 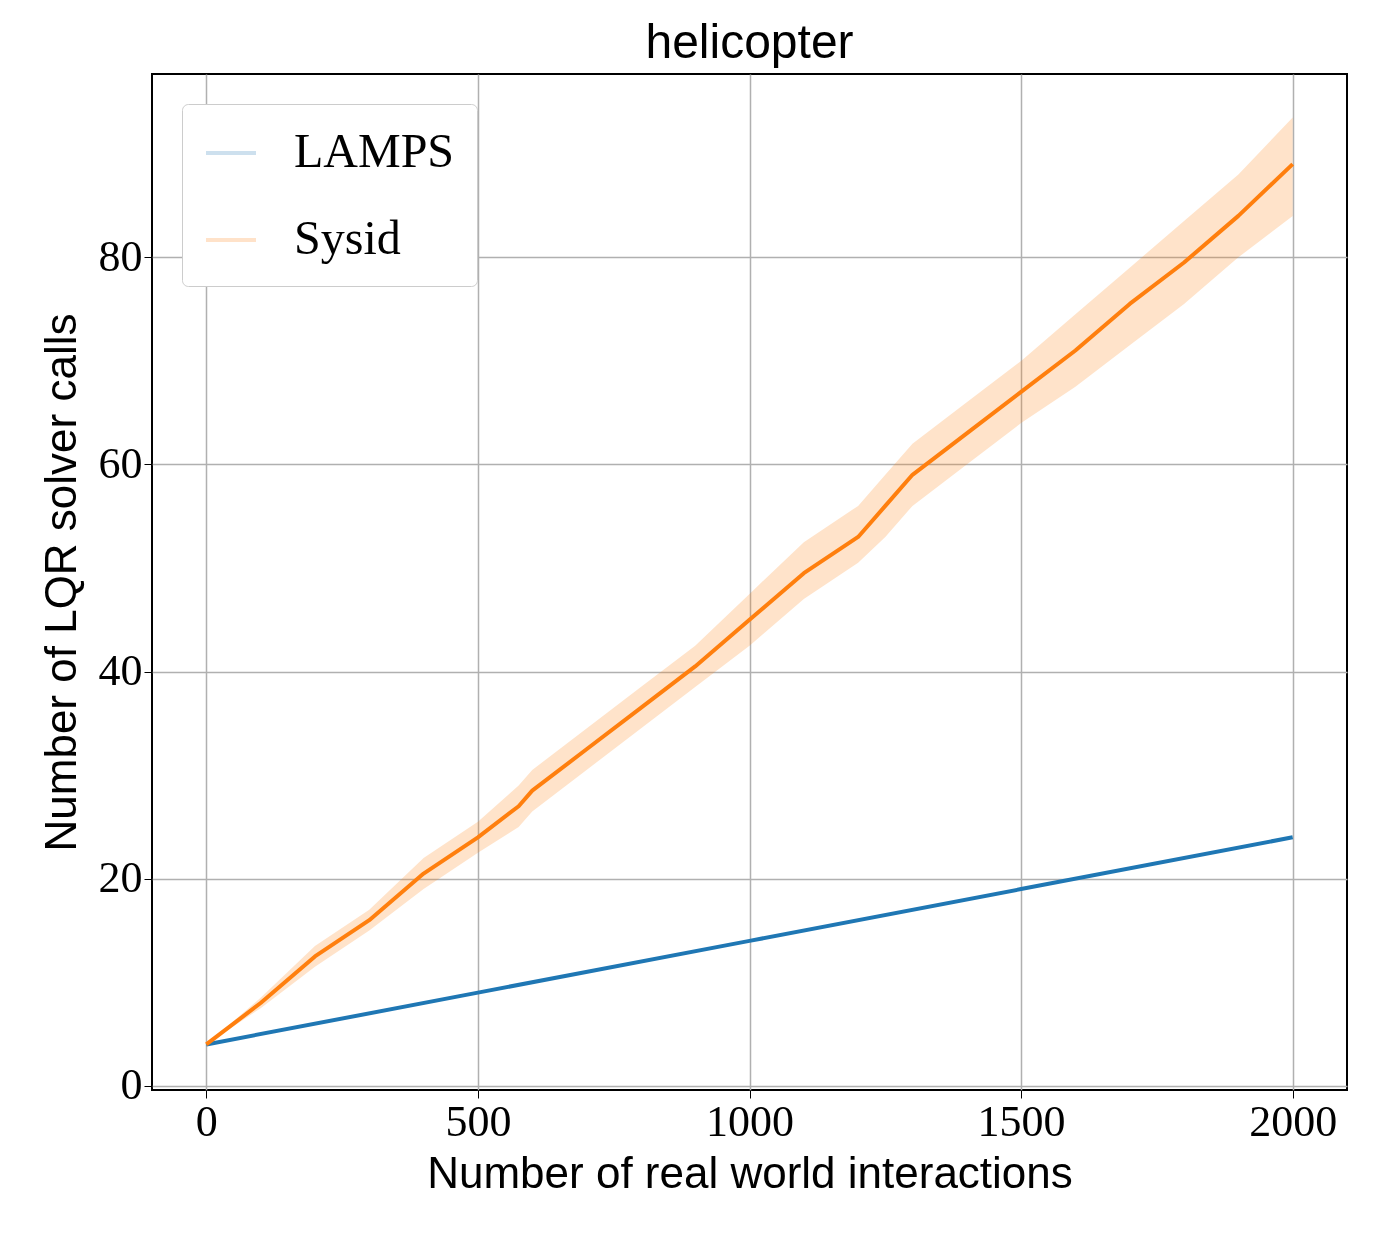 I want to click on x-tick-label: 1500, so click(x=1021, y=1121).